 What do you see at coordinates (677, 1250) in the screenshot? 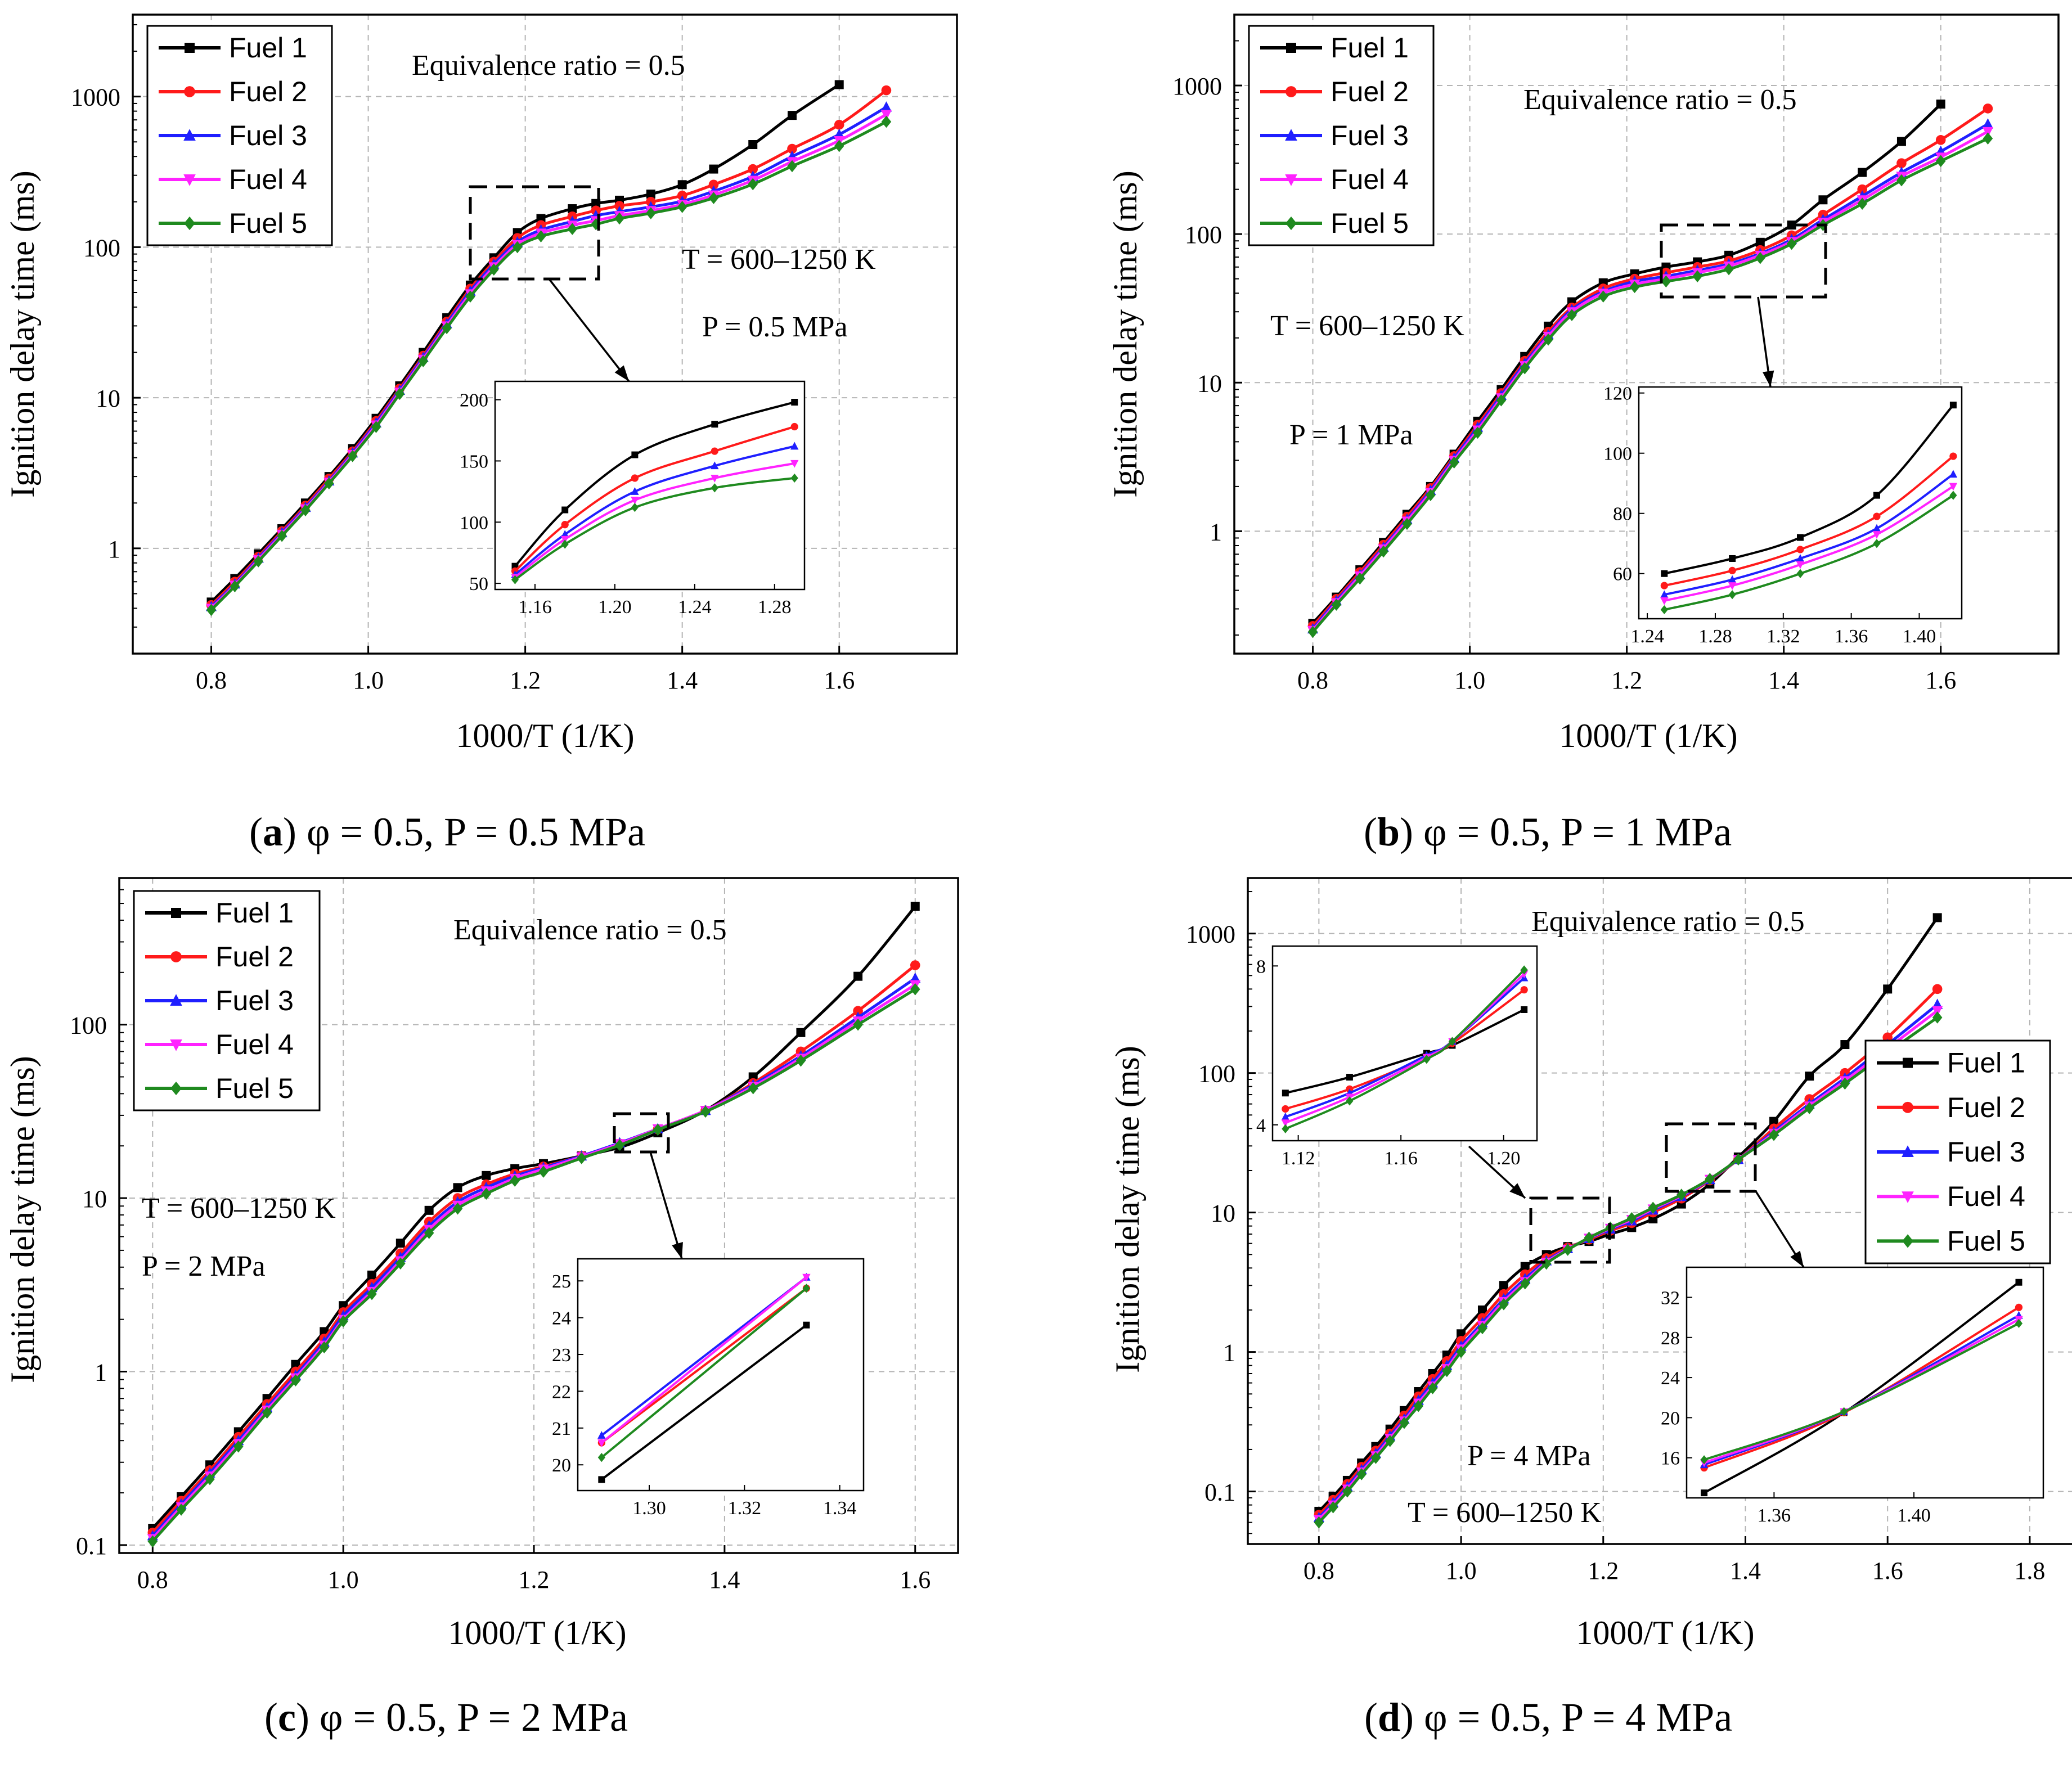
I see `zoom-arrow-head` at bounding box center [677, 1250].